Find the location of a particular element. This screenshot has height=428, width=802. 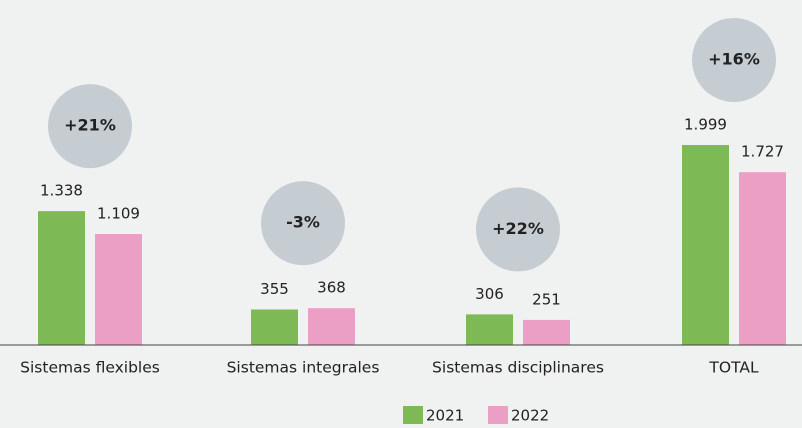

value-label: 1.109 is located at coordinates (118, 214).